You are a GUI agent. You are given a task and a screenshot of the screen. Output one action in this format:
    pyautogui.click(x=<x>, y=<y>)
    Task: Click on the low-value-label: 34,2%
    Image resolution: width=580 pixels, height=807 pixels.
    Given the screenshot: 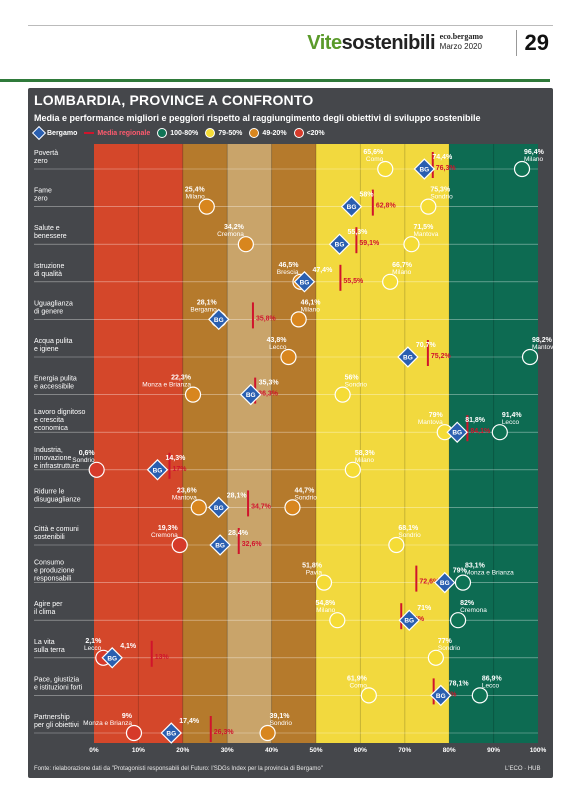 What is the action you would take?
    pyautogui.click(x=234, y=227)
    